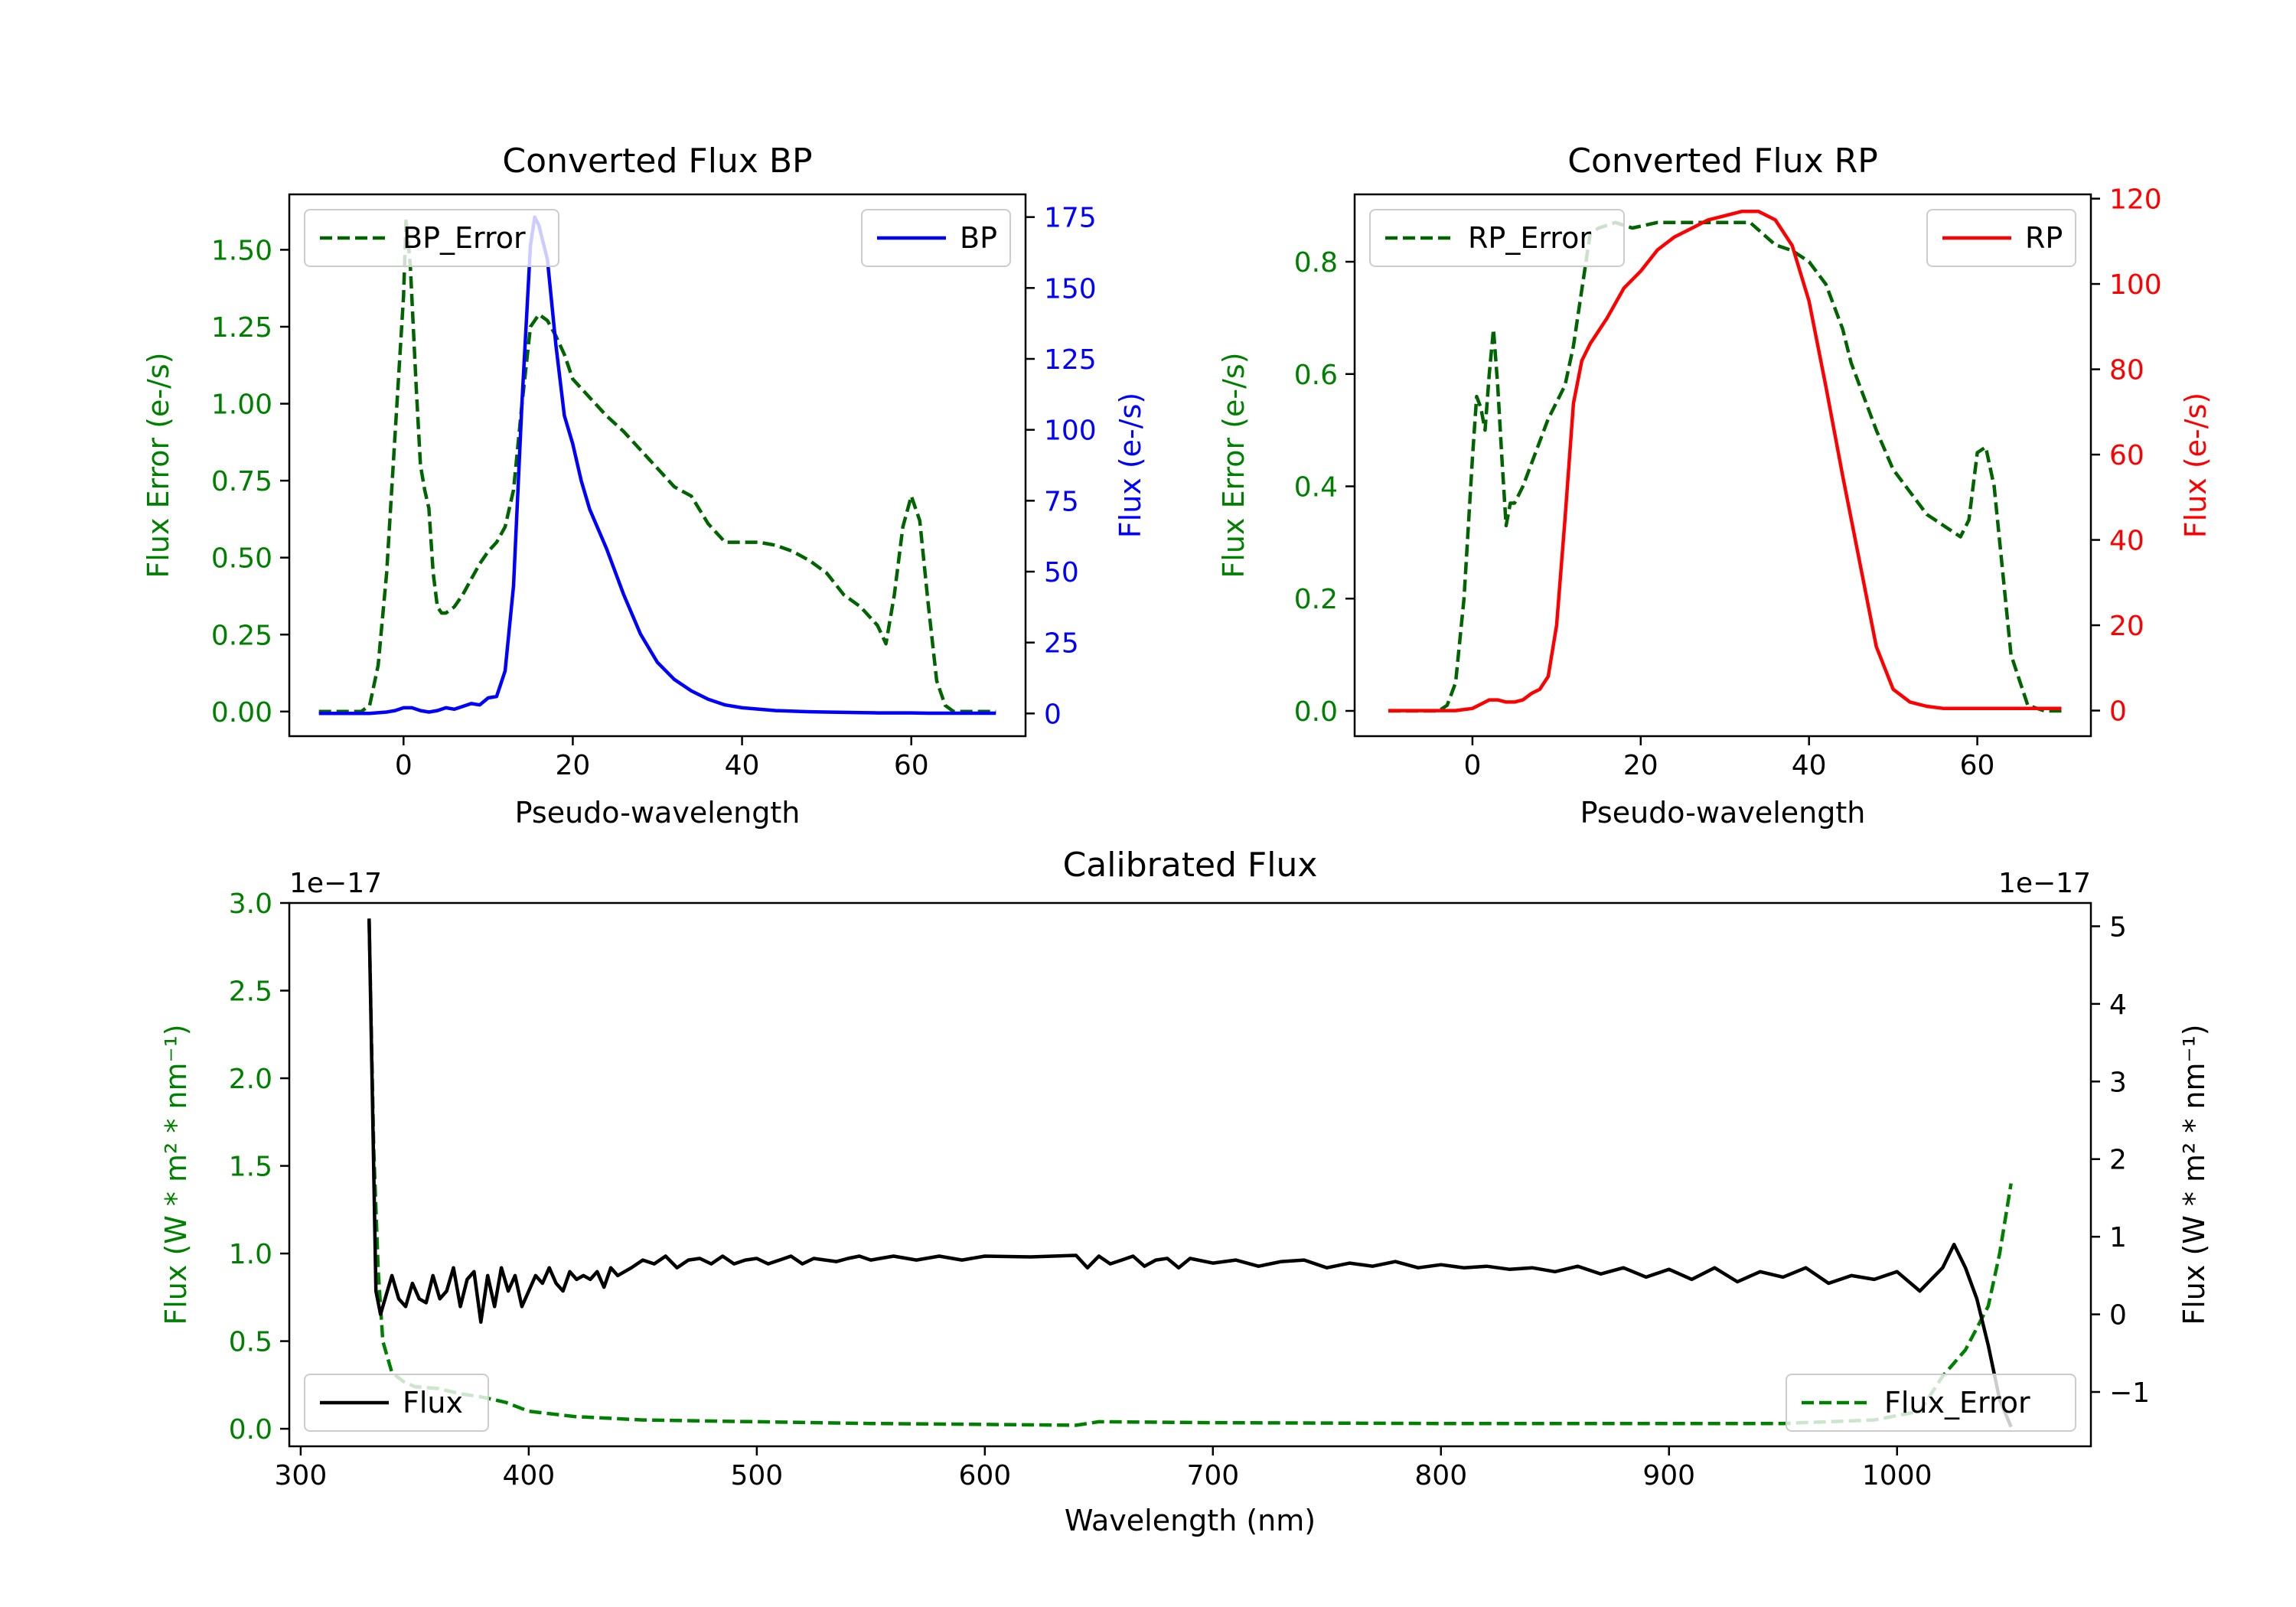 The image size is (2296, 1607). Describe the element at coordinates (2044, 884) in the screenshot. I see `offset-label-right: 1e−17` at that location.